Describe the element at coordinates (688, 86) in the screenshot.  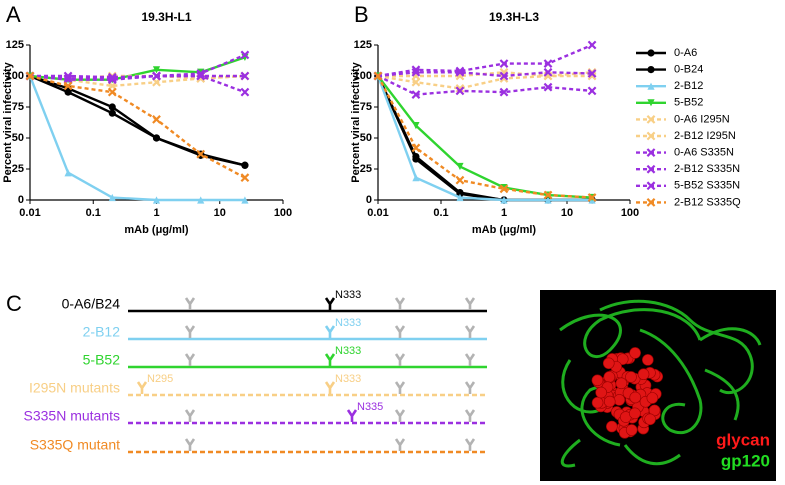
I see `legend-label: 2-B12` at that location.